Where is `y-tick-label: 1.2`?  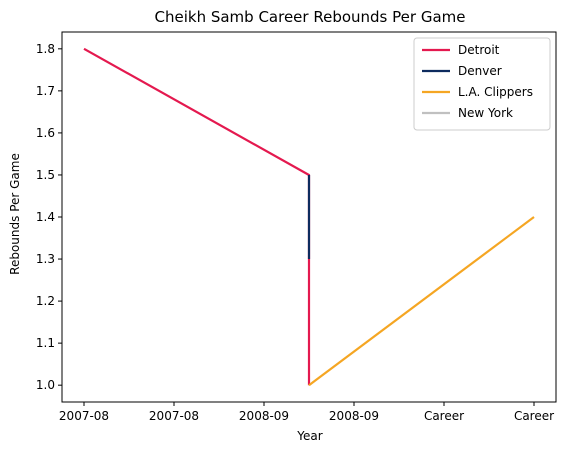
y-tick-label: 1.2 is located at coordinates (45, 301).